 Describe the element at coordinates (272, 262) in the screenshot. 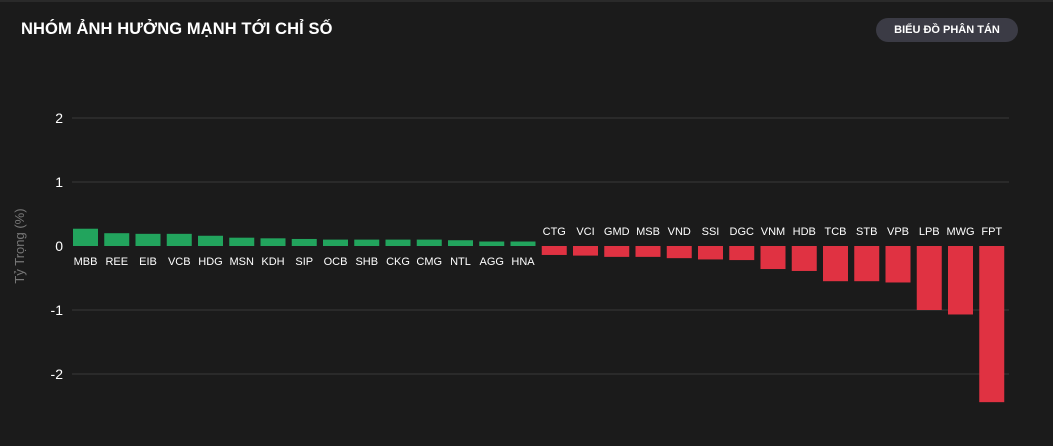

I see `category-label-kdh: KDH` at that location.